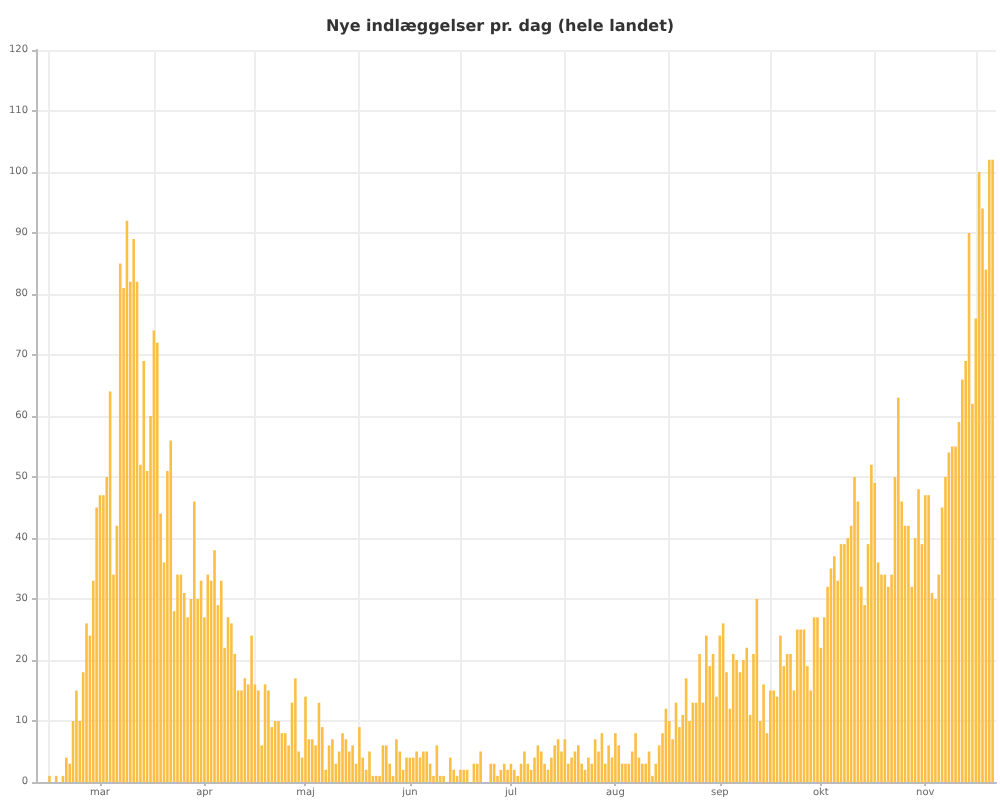 This screenshot has height=806, width=1000. What do you see at coordinates (500, 26) in the screenshot?
I see `chart-title: Nye indlæggelser pr. dag (hele landet)` at bounding box center [500, 26].